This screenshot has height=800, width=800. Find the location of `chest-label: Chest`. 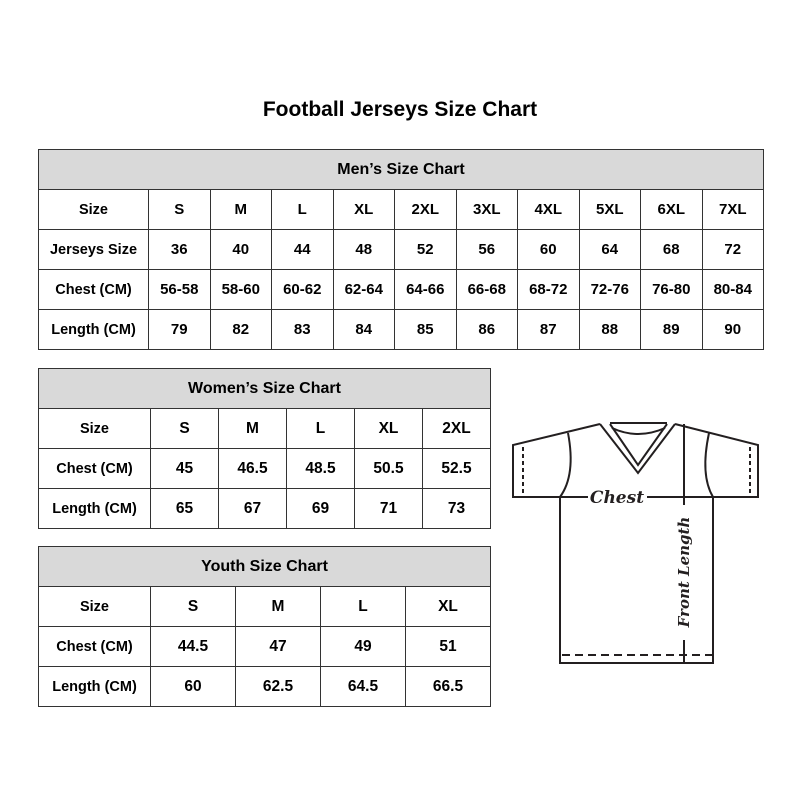

chest-label: Chest is located at coordinates (617, 498).